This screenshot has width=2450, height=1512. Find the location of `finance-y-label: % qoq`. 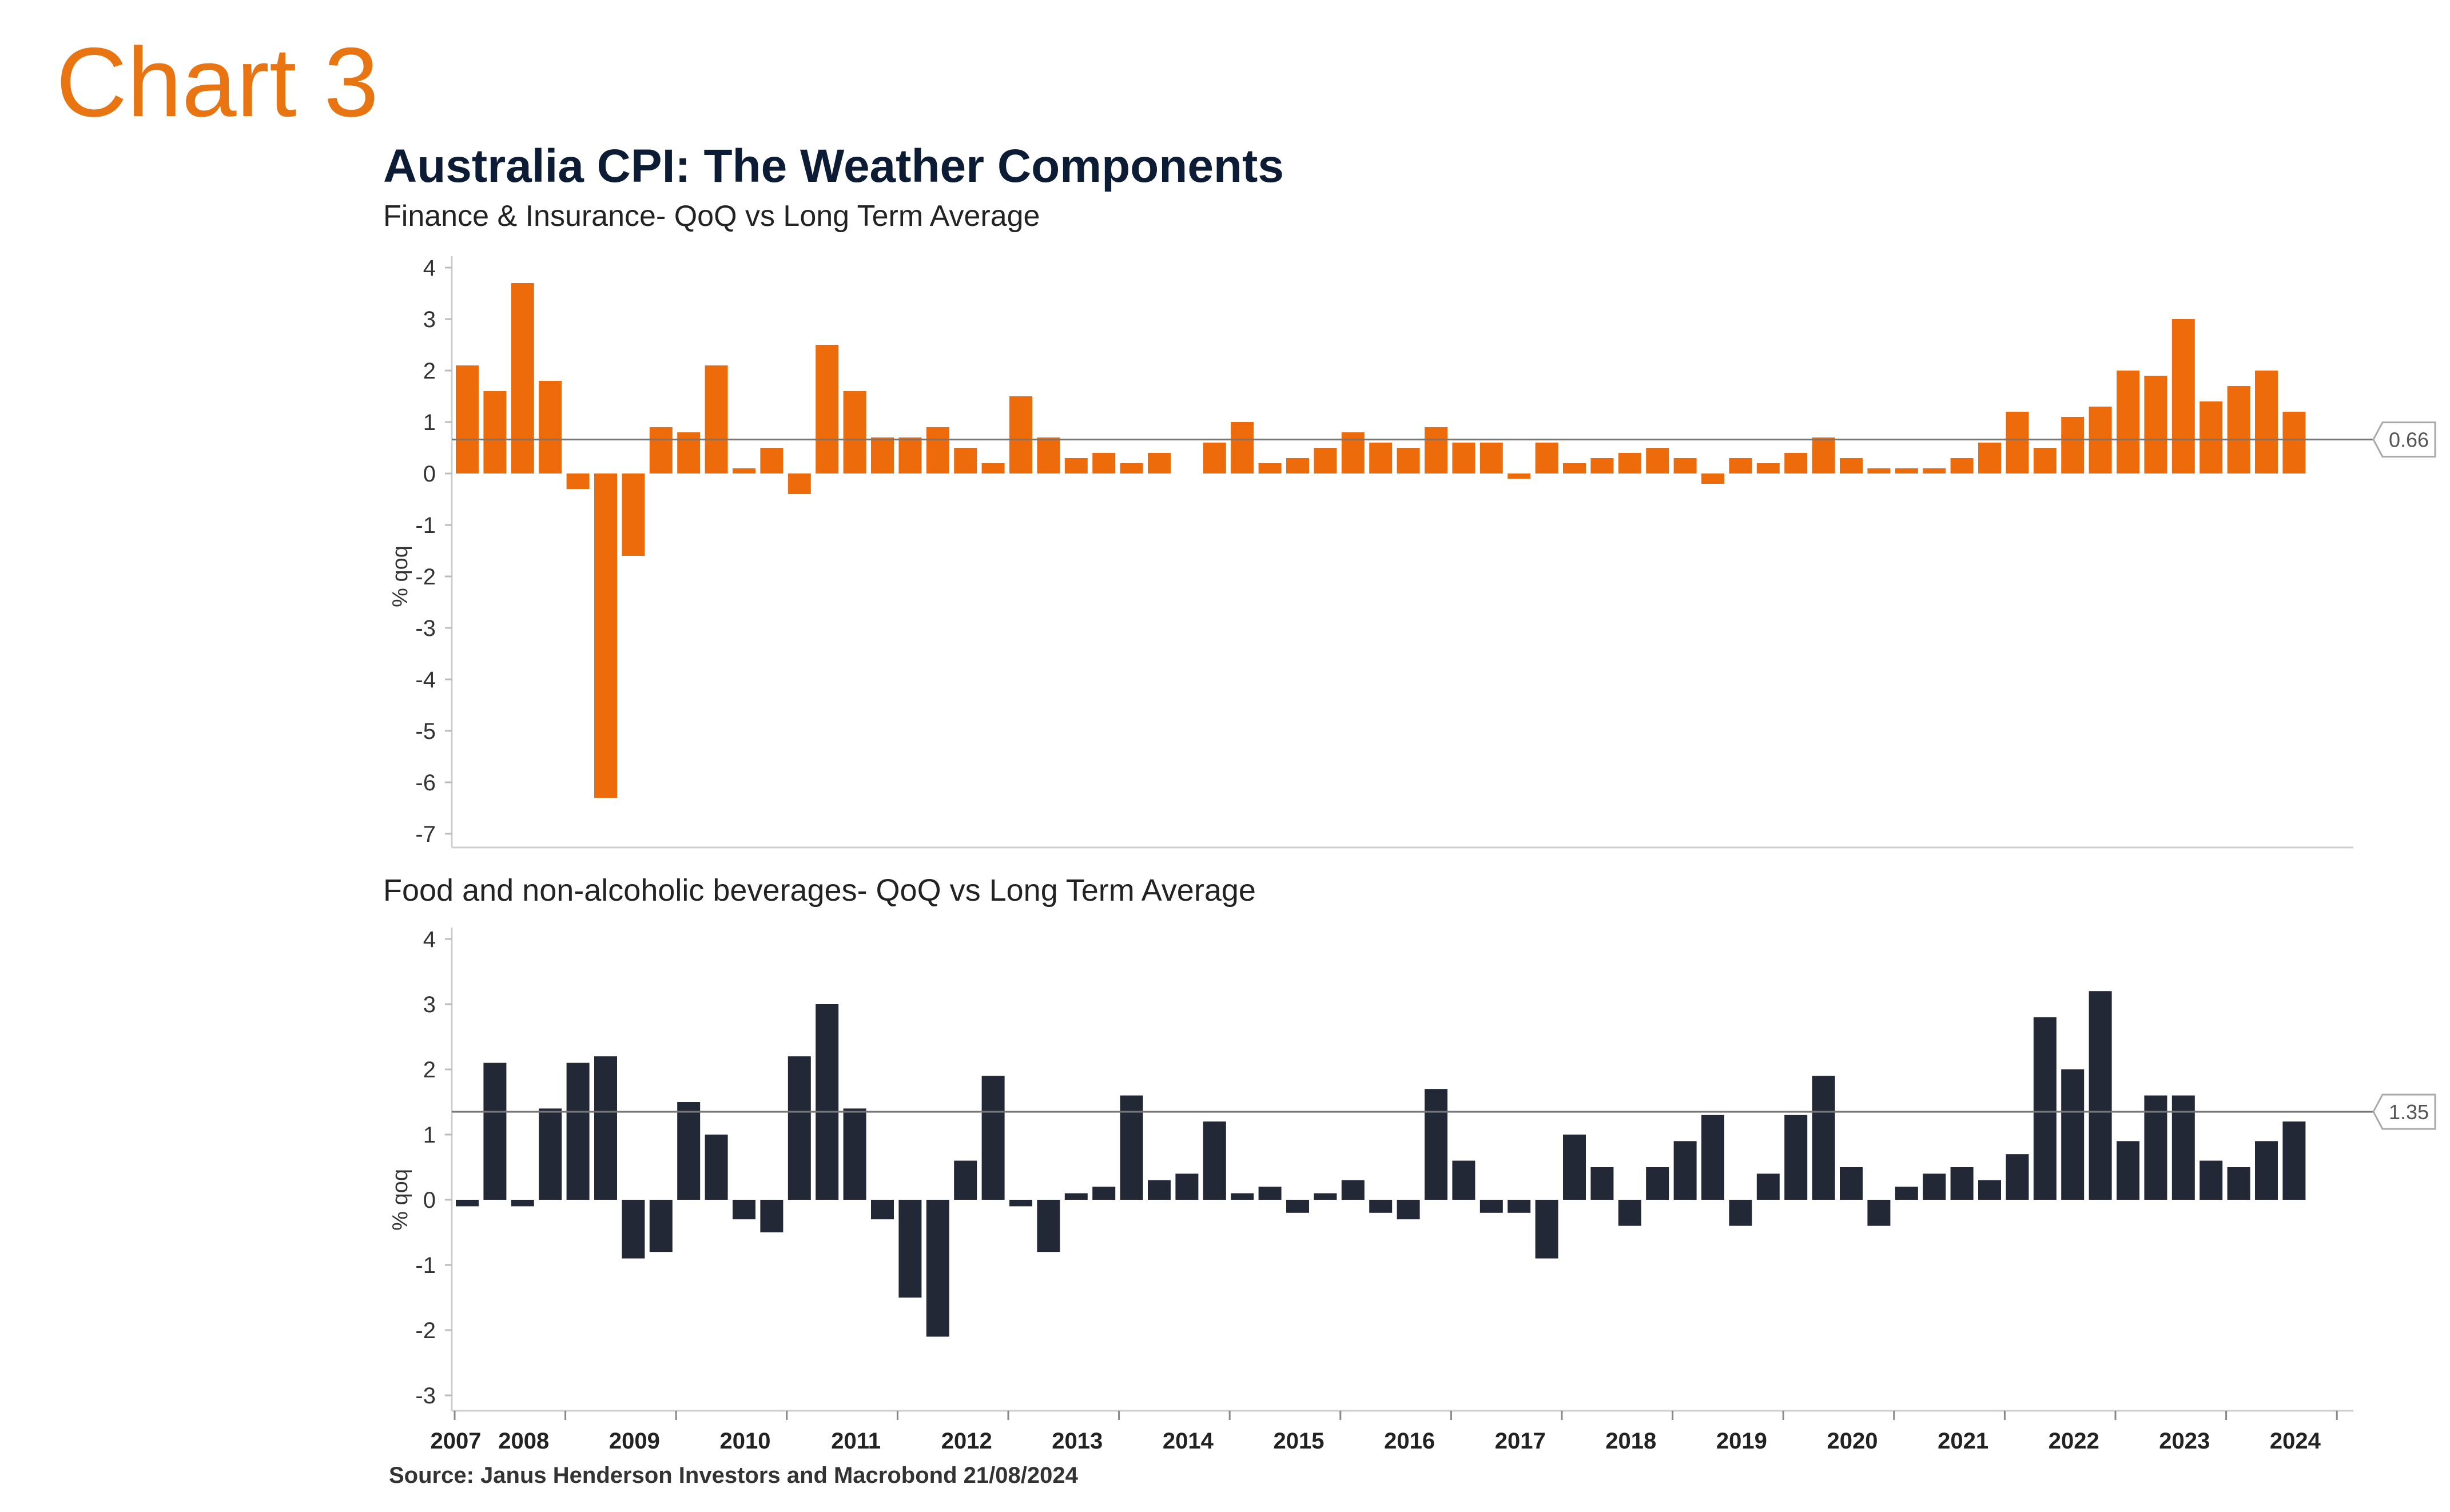

finance-y-label: % qoq is located at coordinates (400, 576).